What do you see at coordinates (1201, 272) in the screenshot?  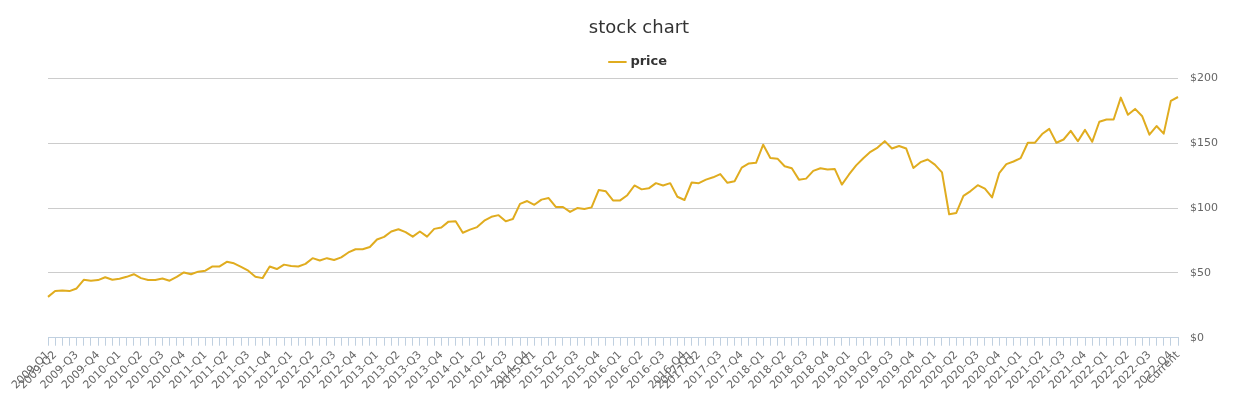 I see `y-tick-label: $50` at bounding box center [1201, 272].